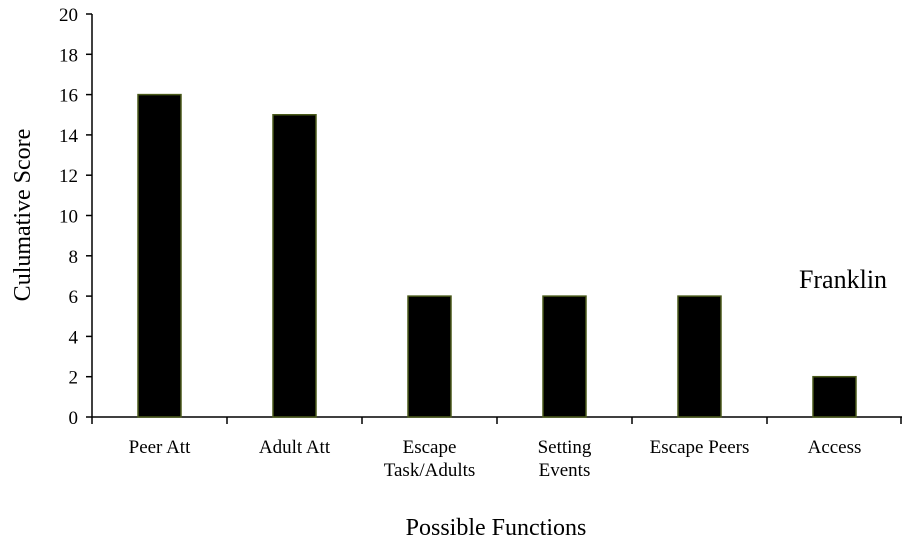 The height and width of the screenshot is (545, 902). Describe the element at coordinates (160, 447) in the screenshot. I see `x-tick-label: Peer Att` at that location.